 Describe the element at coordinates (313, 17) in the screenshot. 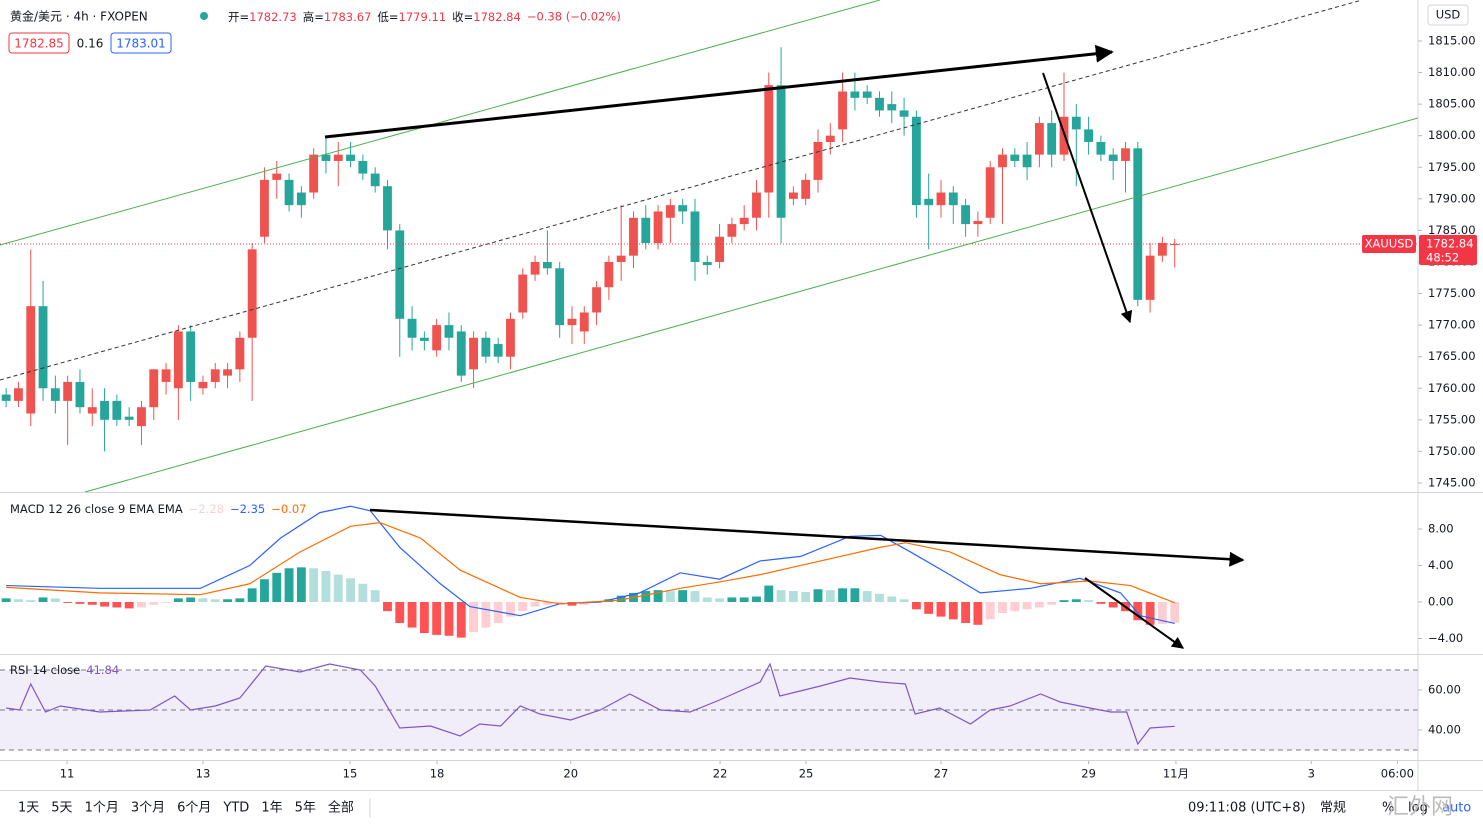

I see `ohlc-label: 高=` at that location.